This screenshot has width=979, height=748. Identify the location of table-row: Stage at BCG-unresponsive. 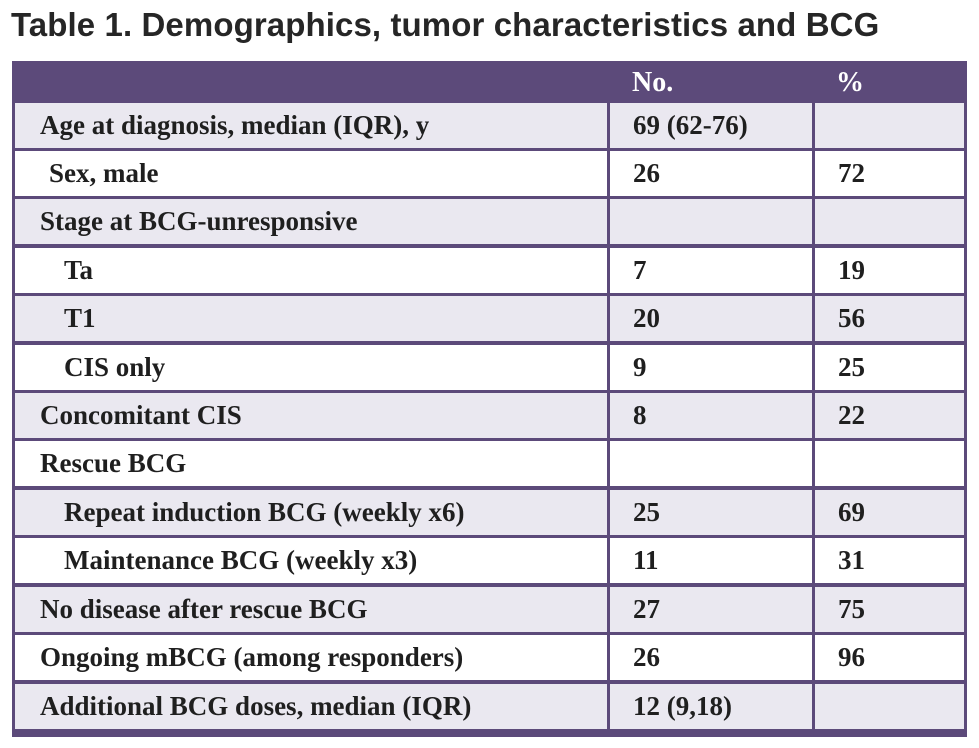
(489, 221).